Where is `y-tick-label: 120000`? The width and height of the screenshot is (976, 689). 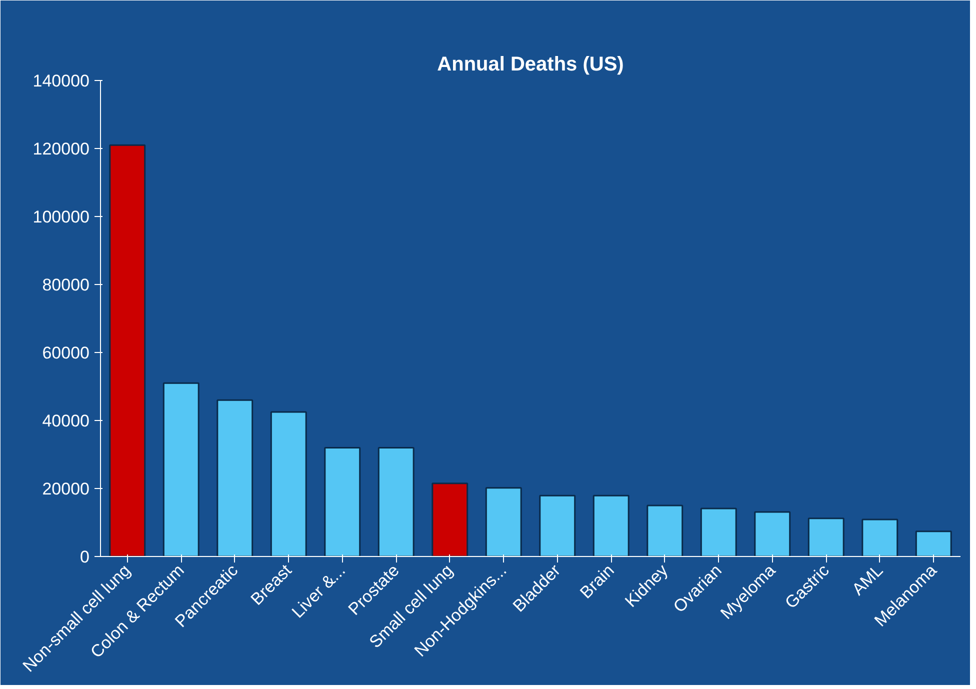 y-tick-label: 120000 is located at coordinates (61, 149).